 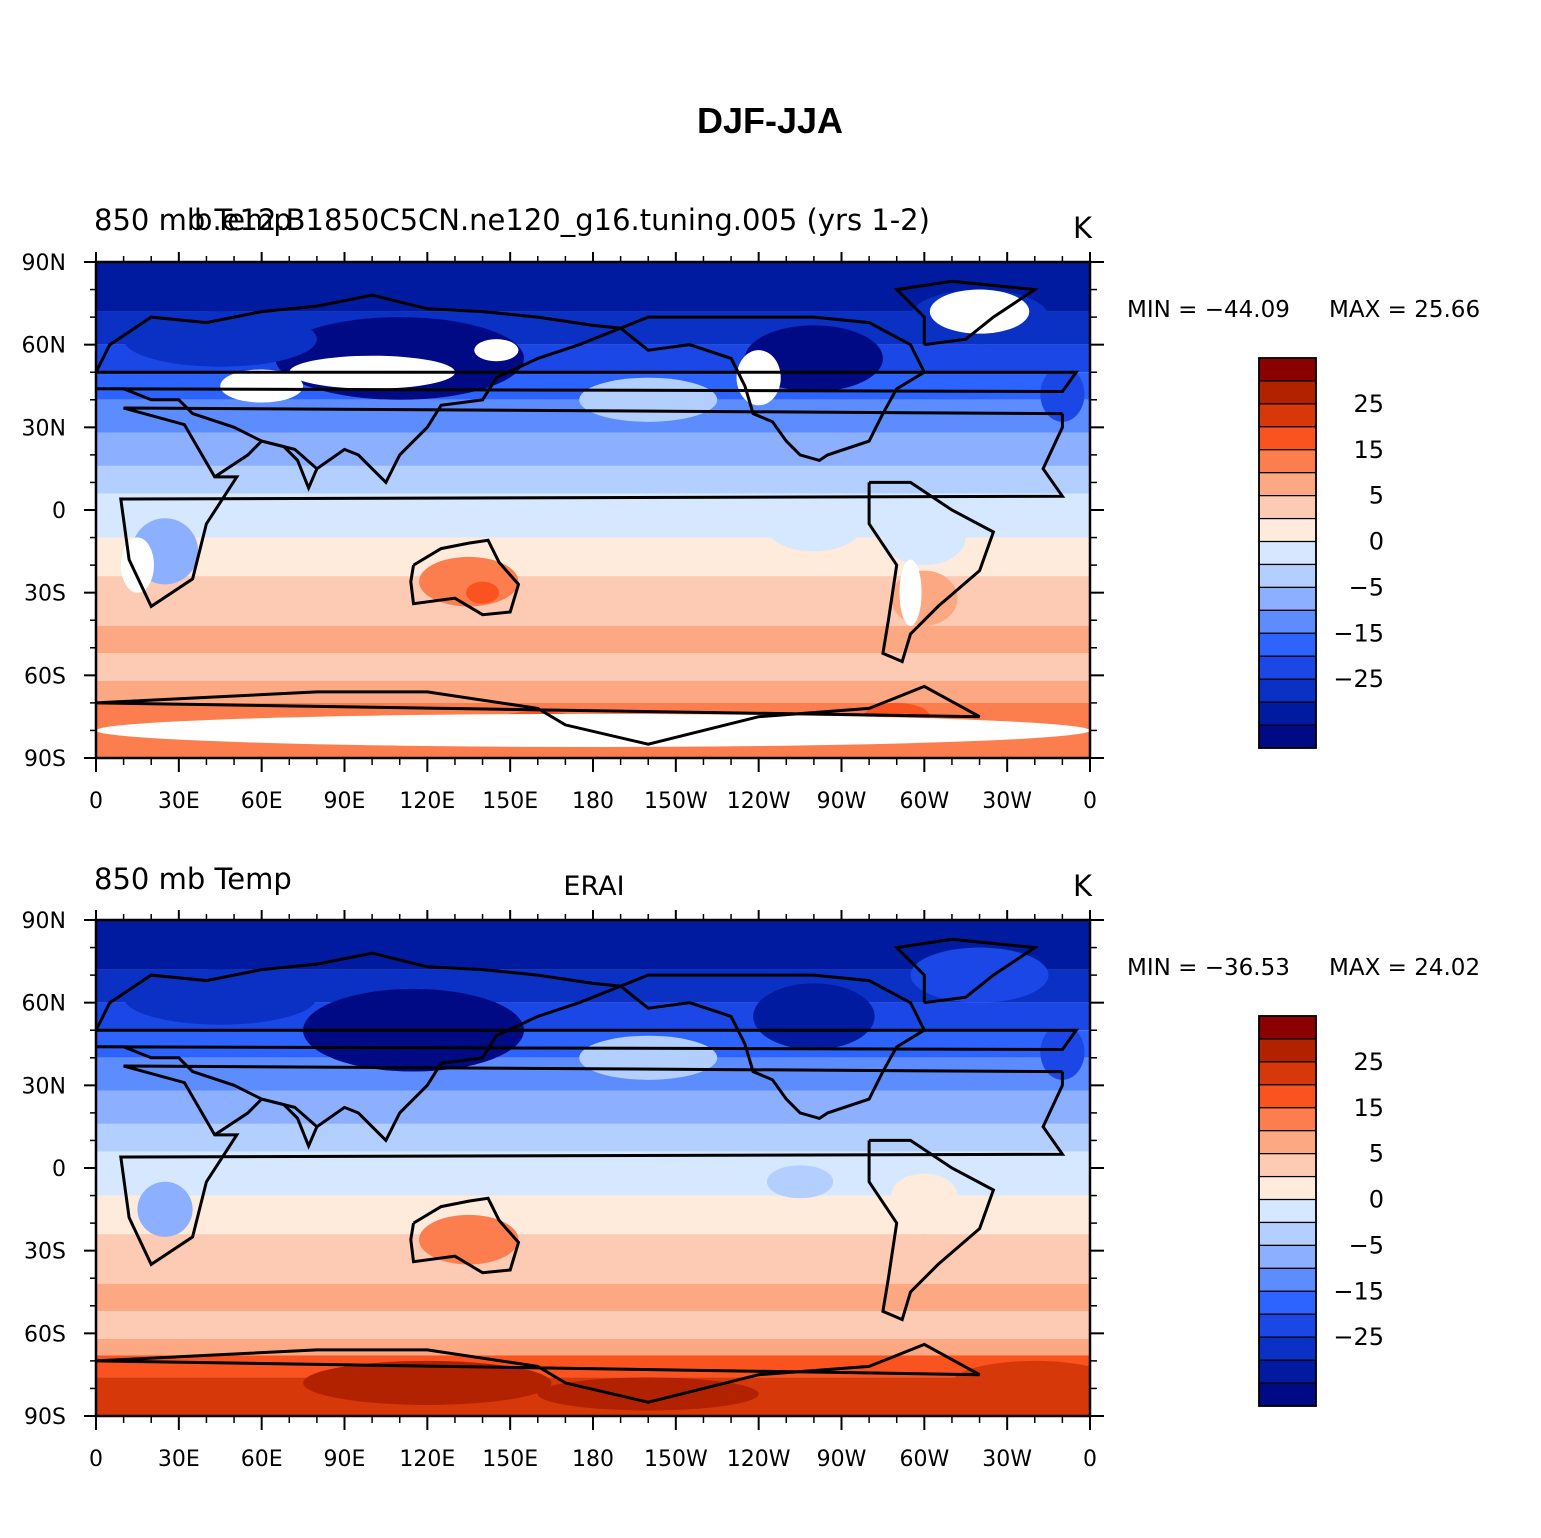 I want to click on colorbar-tick-label: −25, so click(x=1358, y=1337).